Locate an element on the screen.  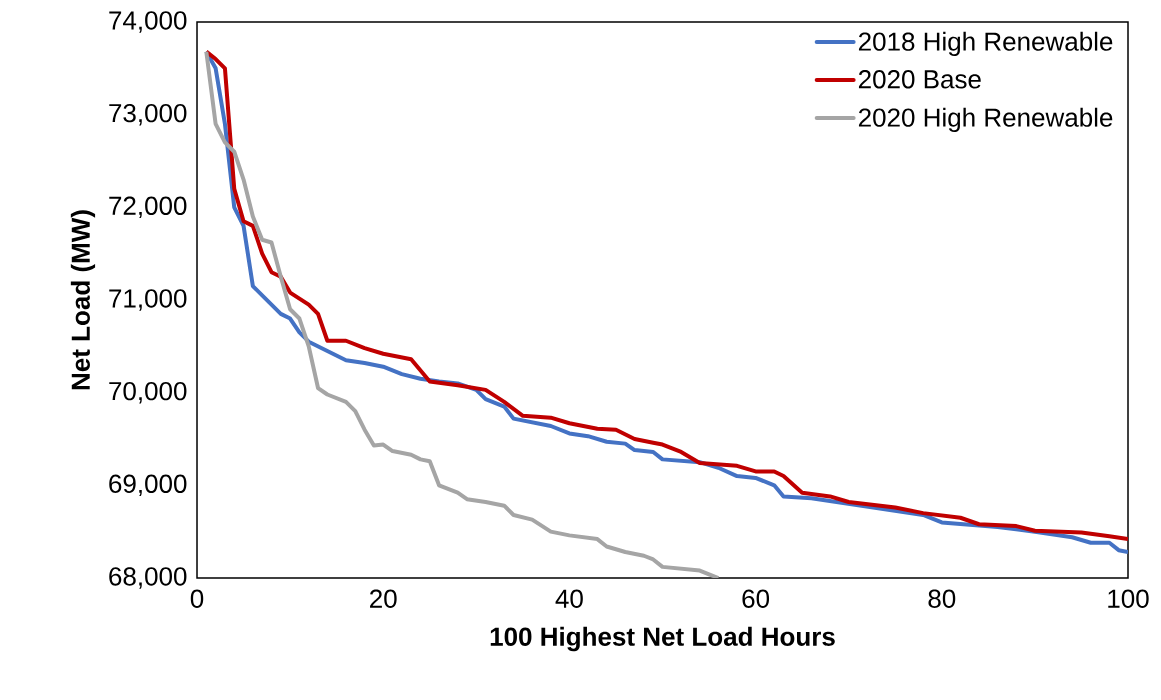
legend-label: 2018 High Renewable is located at coordinates (985, 43).